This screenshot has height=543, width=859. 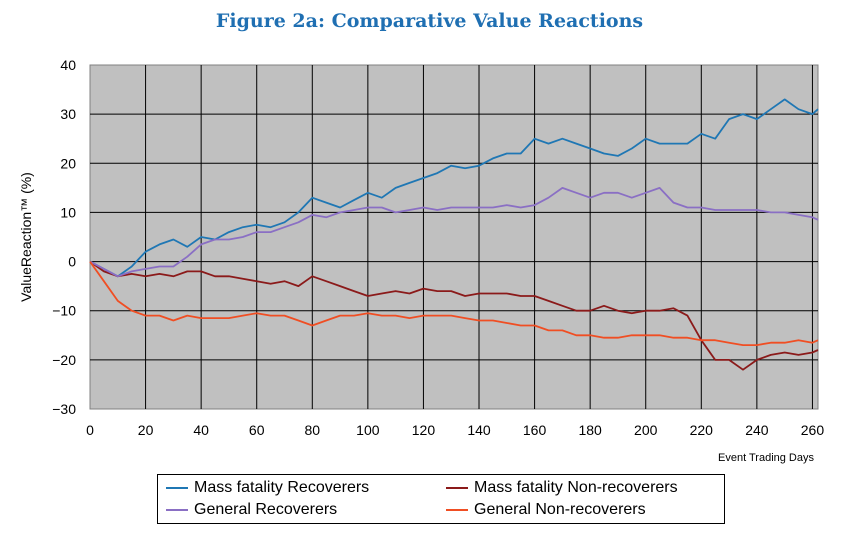 I want to click on x-axis-label: Event Trading Days, so click(x=766, y=458).